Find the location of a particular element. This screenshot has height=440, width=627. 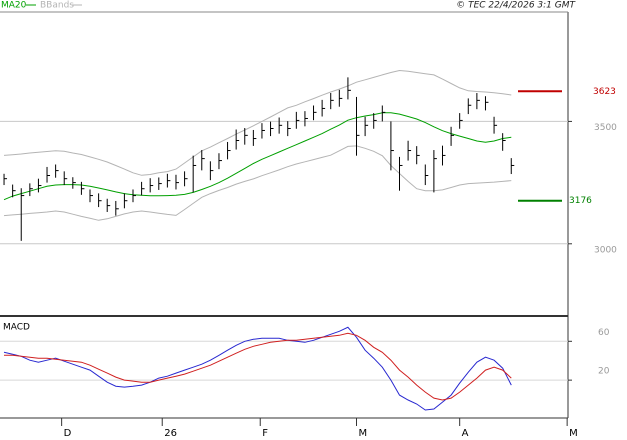

y-tick-label: 20 is located at coordinates (604, 372).